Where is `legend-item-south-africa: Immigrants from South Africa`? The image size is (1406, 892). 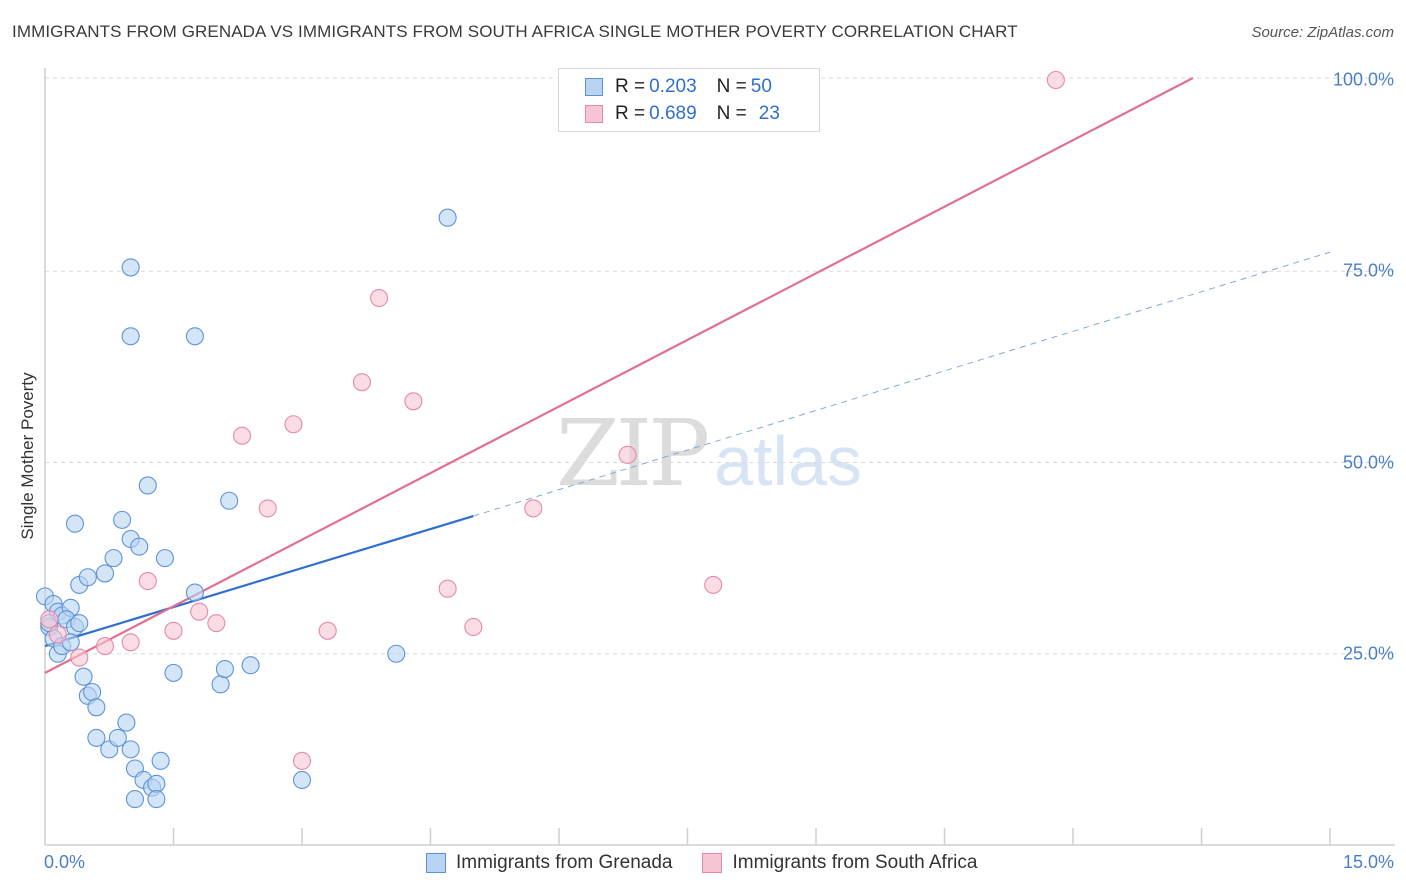
legend-item-south-africa: Immigrants from South Africa is located at coordinates (839, 863).